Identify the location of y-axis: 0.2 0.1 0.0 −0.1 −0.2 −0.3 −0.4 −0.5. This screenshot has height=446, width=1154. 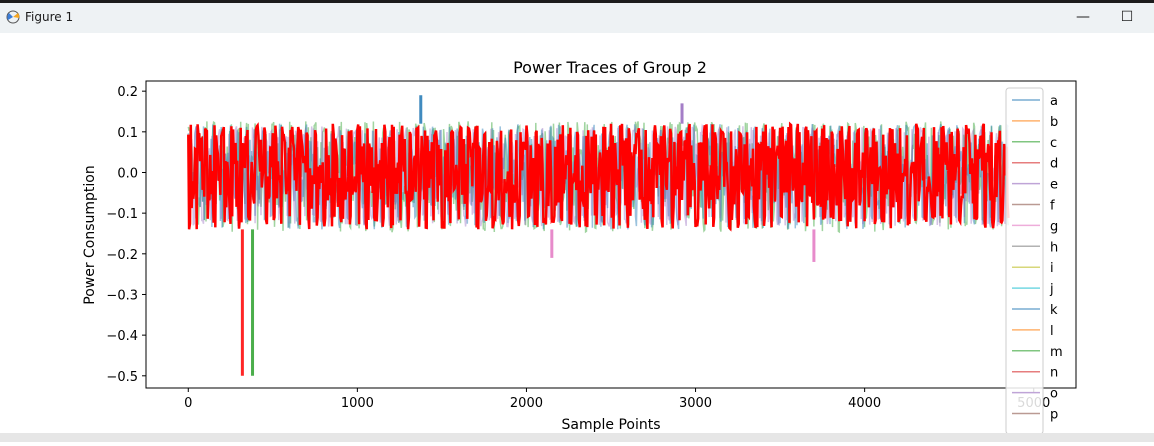
(126, 235).